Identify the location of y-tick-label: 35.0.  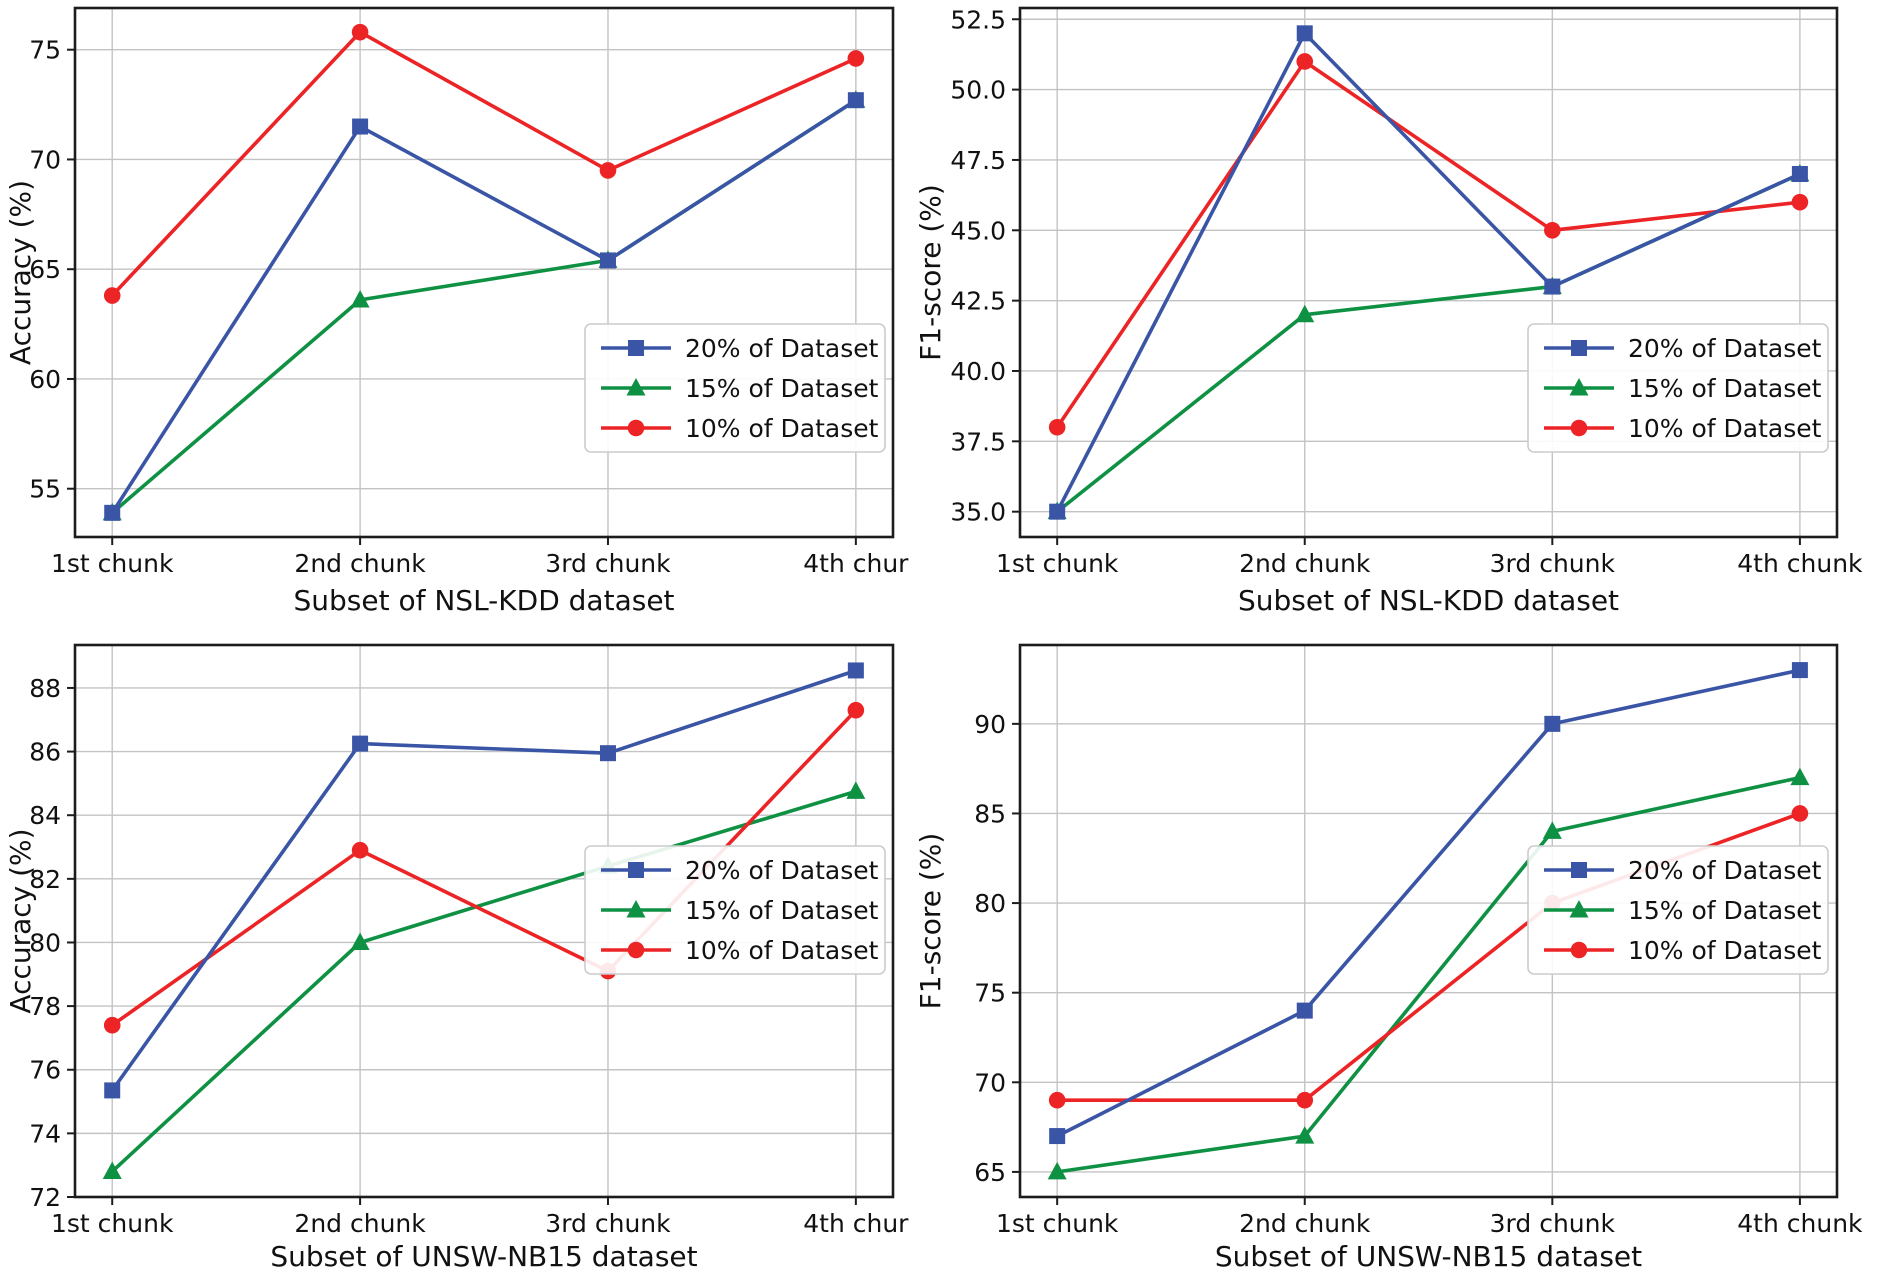
(978, 512).